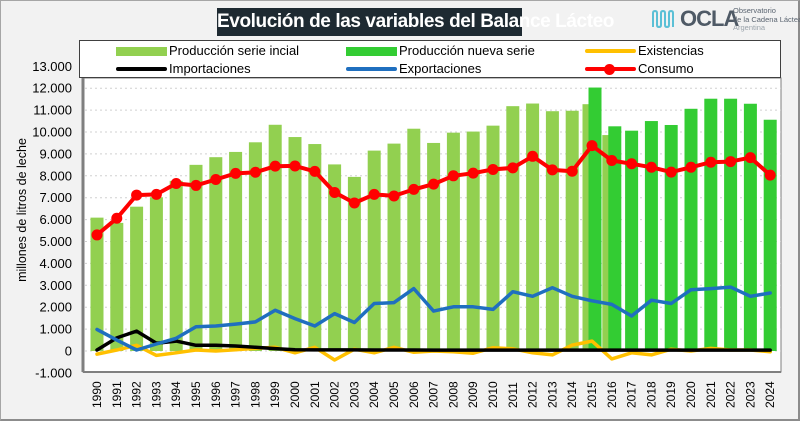 This screenshot has height=423, width=800. Describe the element at coordinates (55, 175) in the screenshot. I see `y-tick-label: 8.000` at that location.